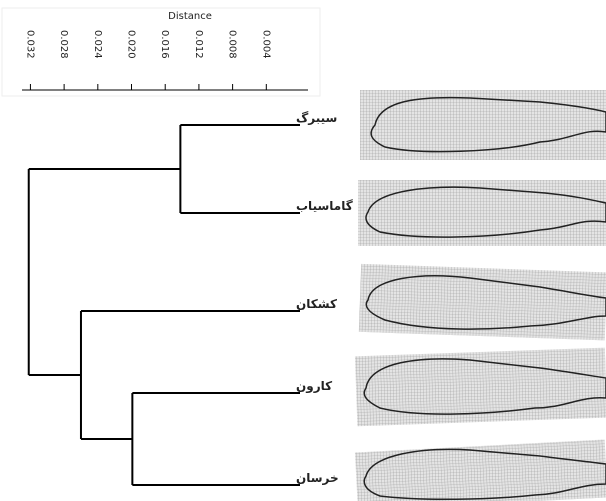 Image resolution: width=606 pixels, height=501 pixels. I want to click on axis-title: Distance, so click(190, 16).